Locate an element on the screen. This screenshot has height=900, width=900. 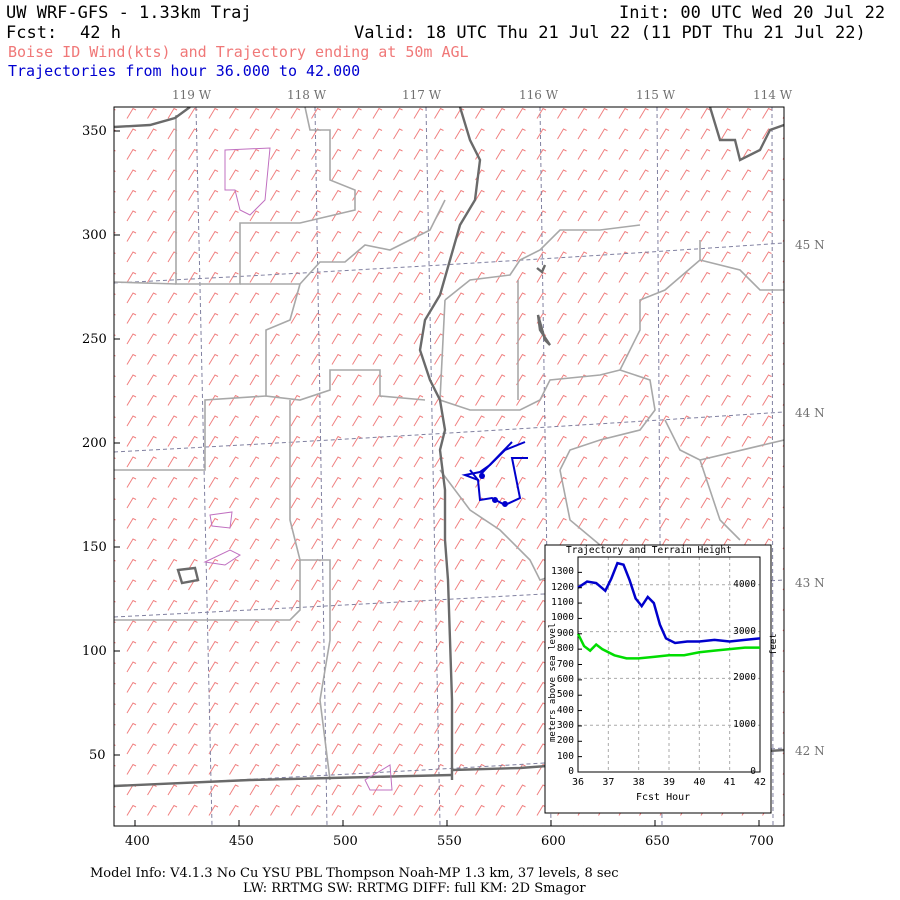
inset-y-tick-label: 1100 is located at coordinates (562, 603).